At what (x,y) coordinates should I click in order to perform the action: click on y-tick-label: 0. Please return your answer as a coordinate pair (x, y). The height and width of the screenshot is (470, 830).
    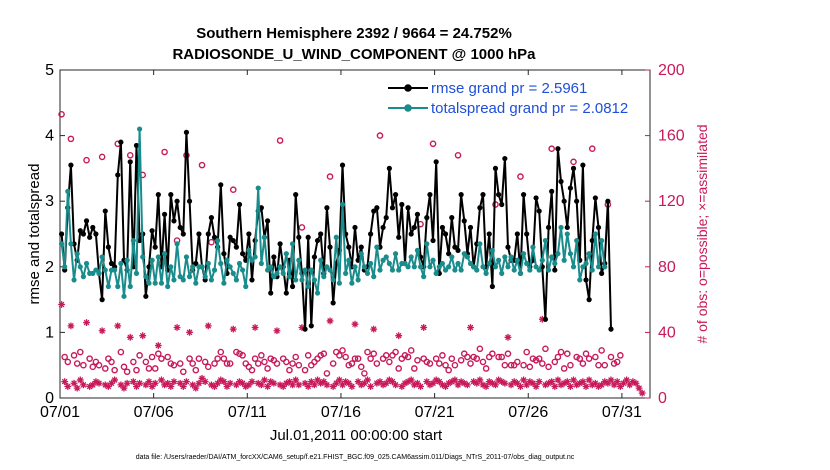
    Looking at the image, I should click on (49, 398).